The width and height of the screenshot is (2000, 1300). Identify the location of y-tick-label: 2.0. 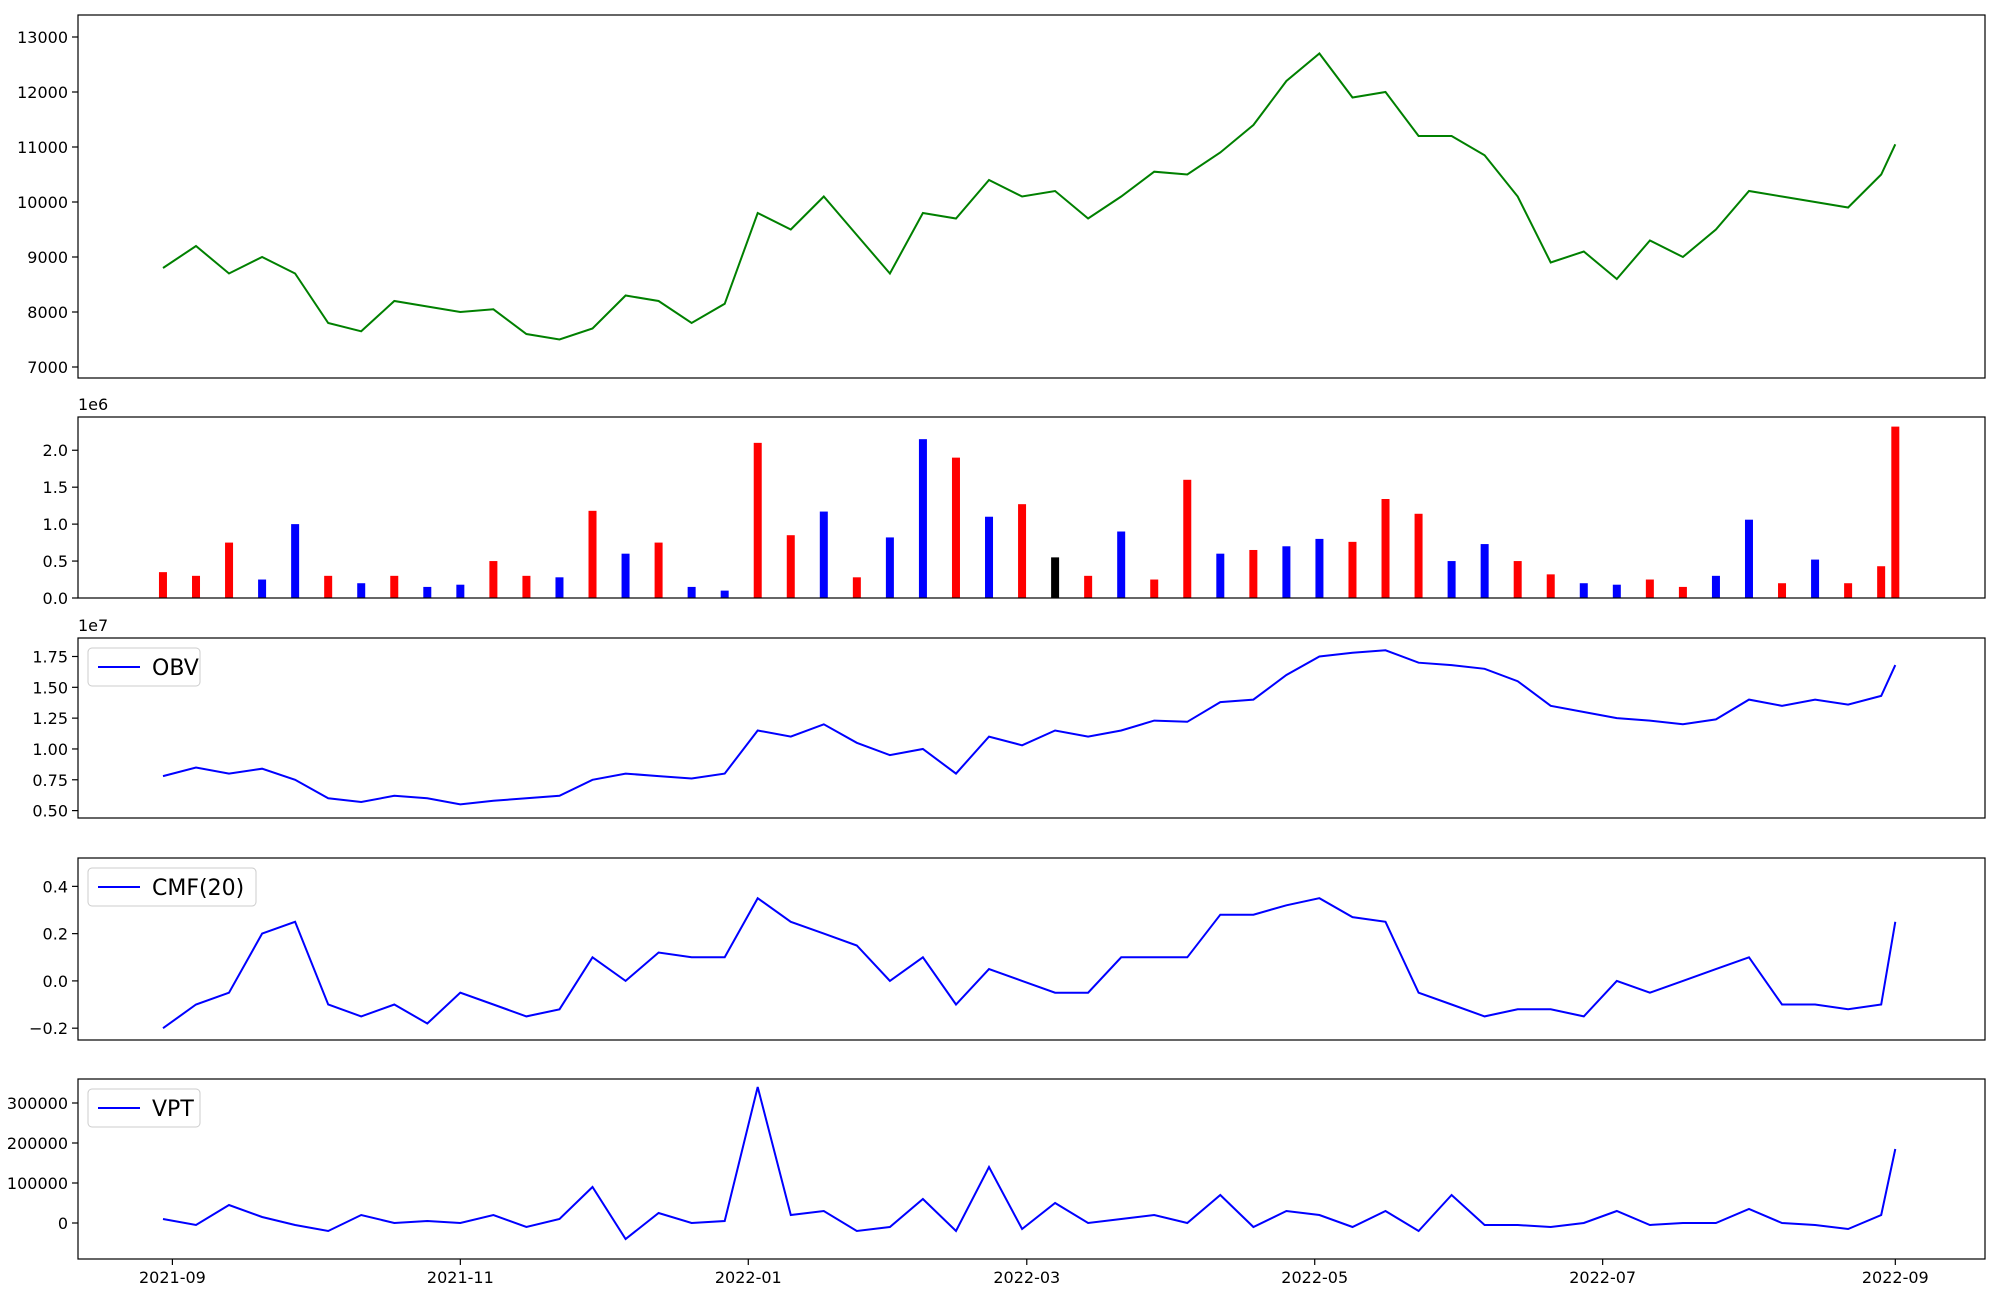
(55, 450).